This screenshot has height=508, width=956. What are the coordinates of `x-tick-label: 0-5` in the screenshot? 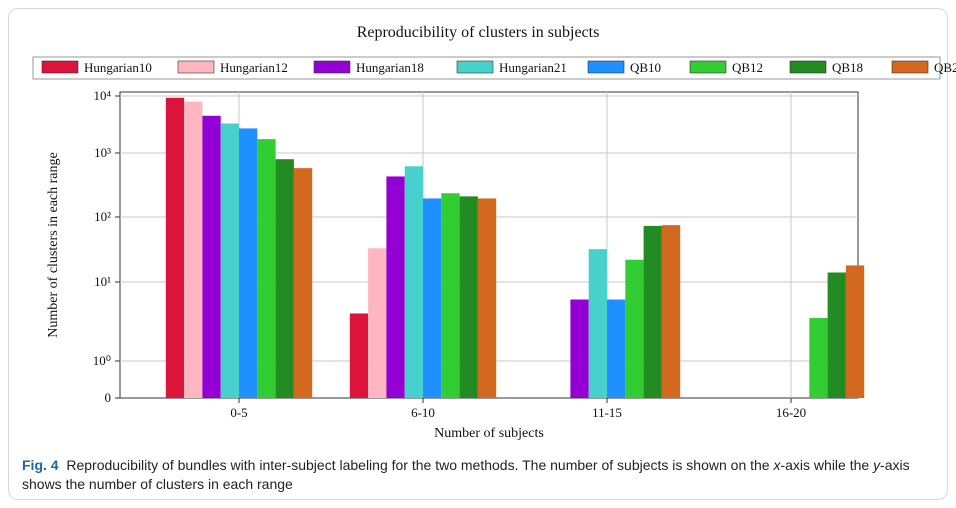 It's located at (238, 412).